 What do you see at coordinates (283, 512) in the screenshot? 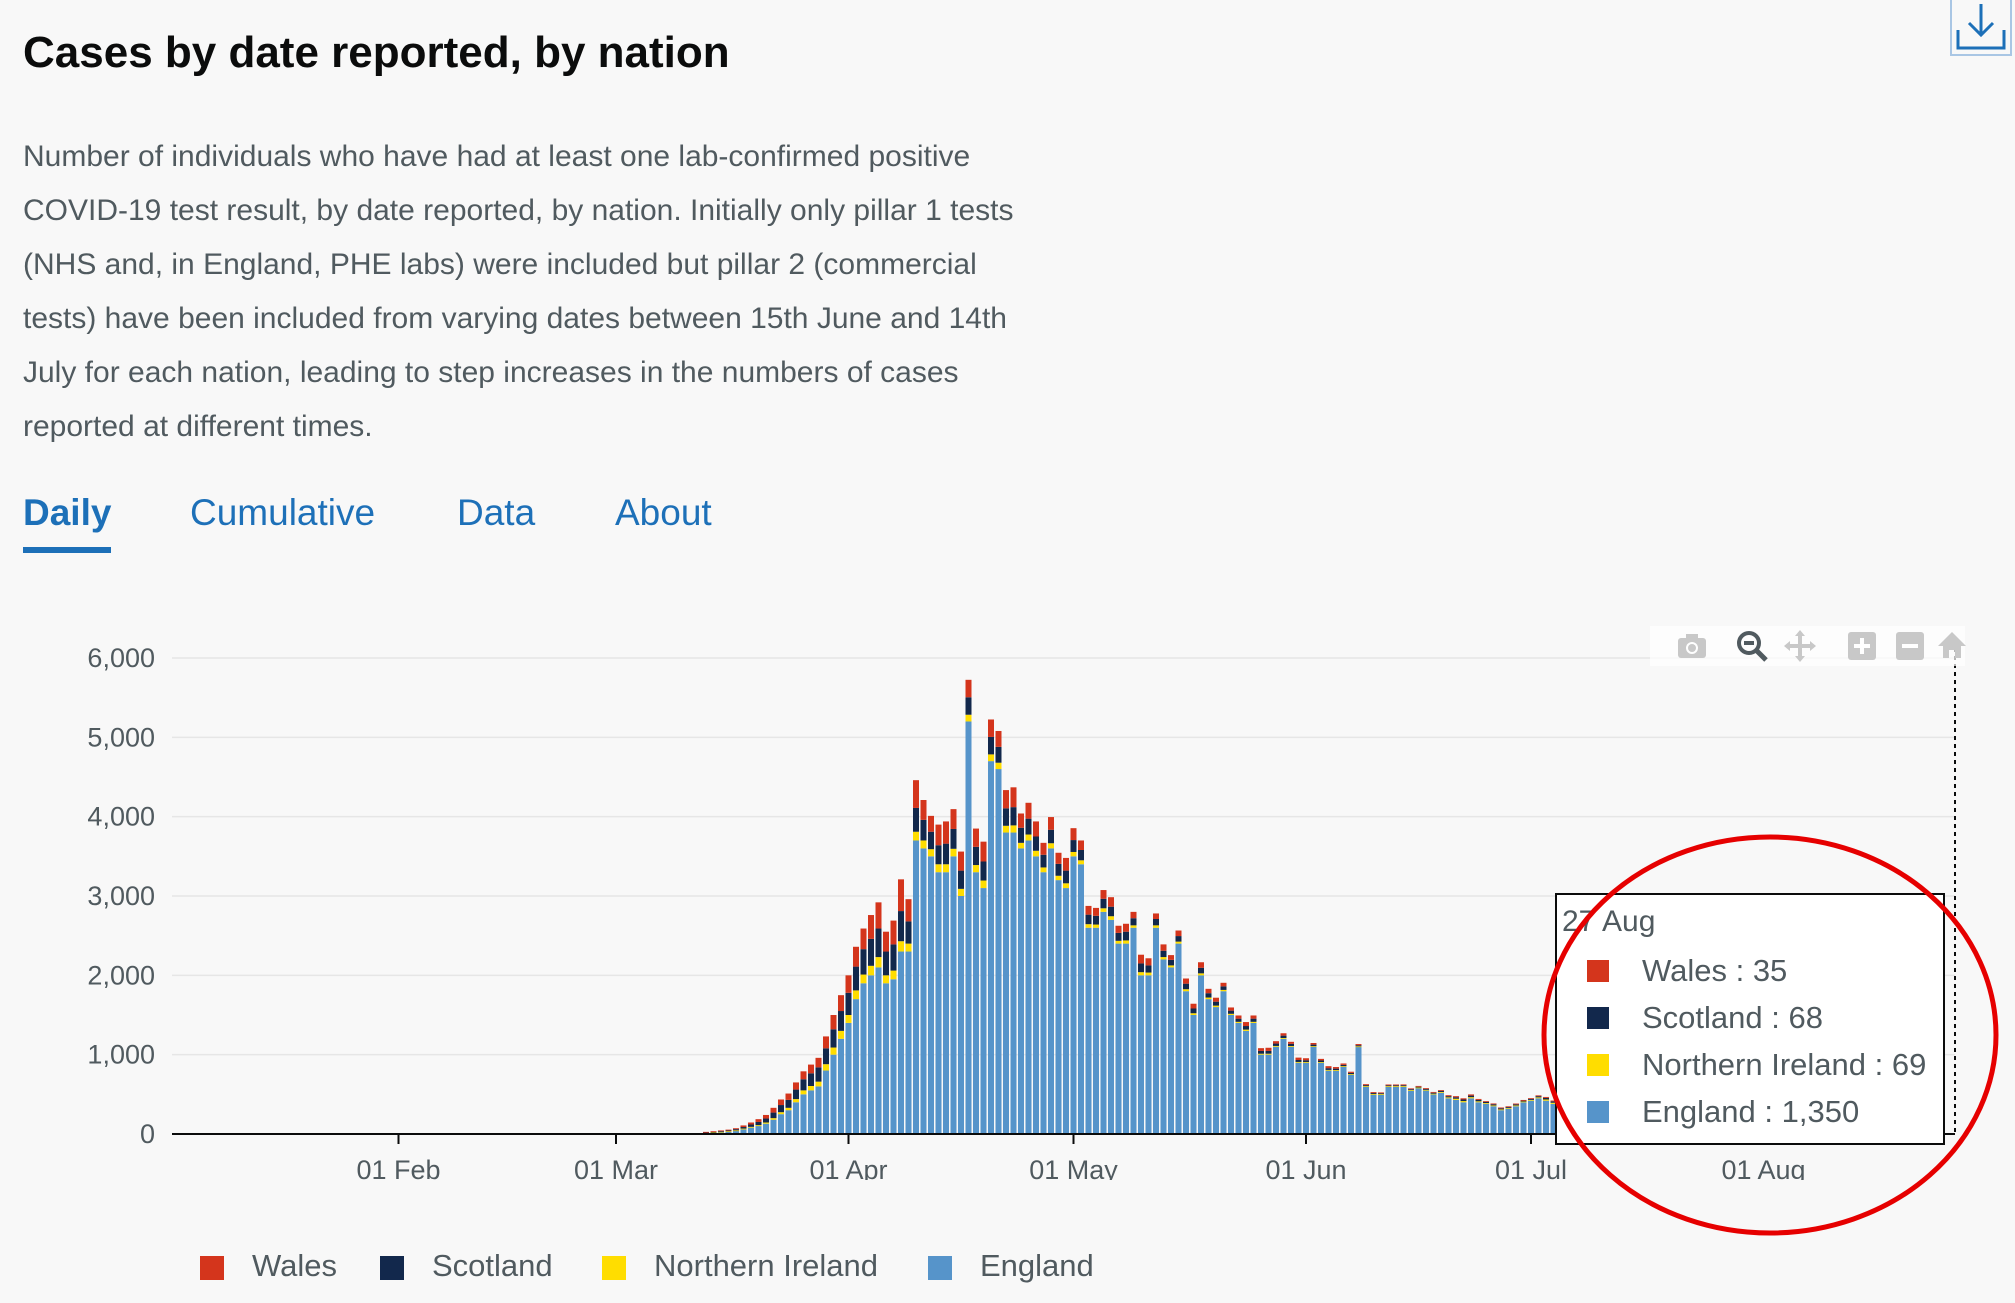
I see `tab-cumulative: Cumulative` at bounding box center [283, 512].